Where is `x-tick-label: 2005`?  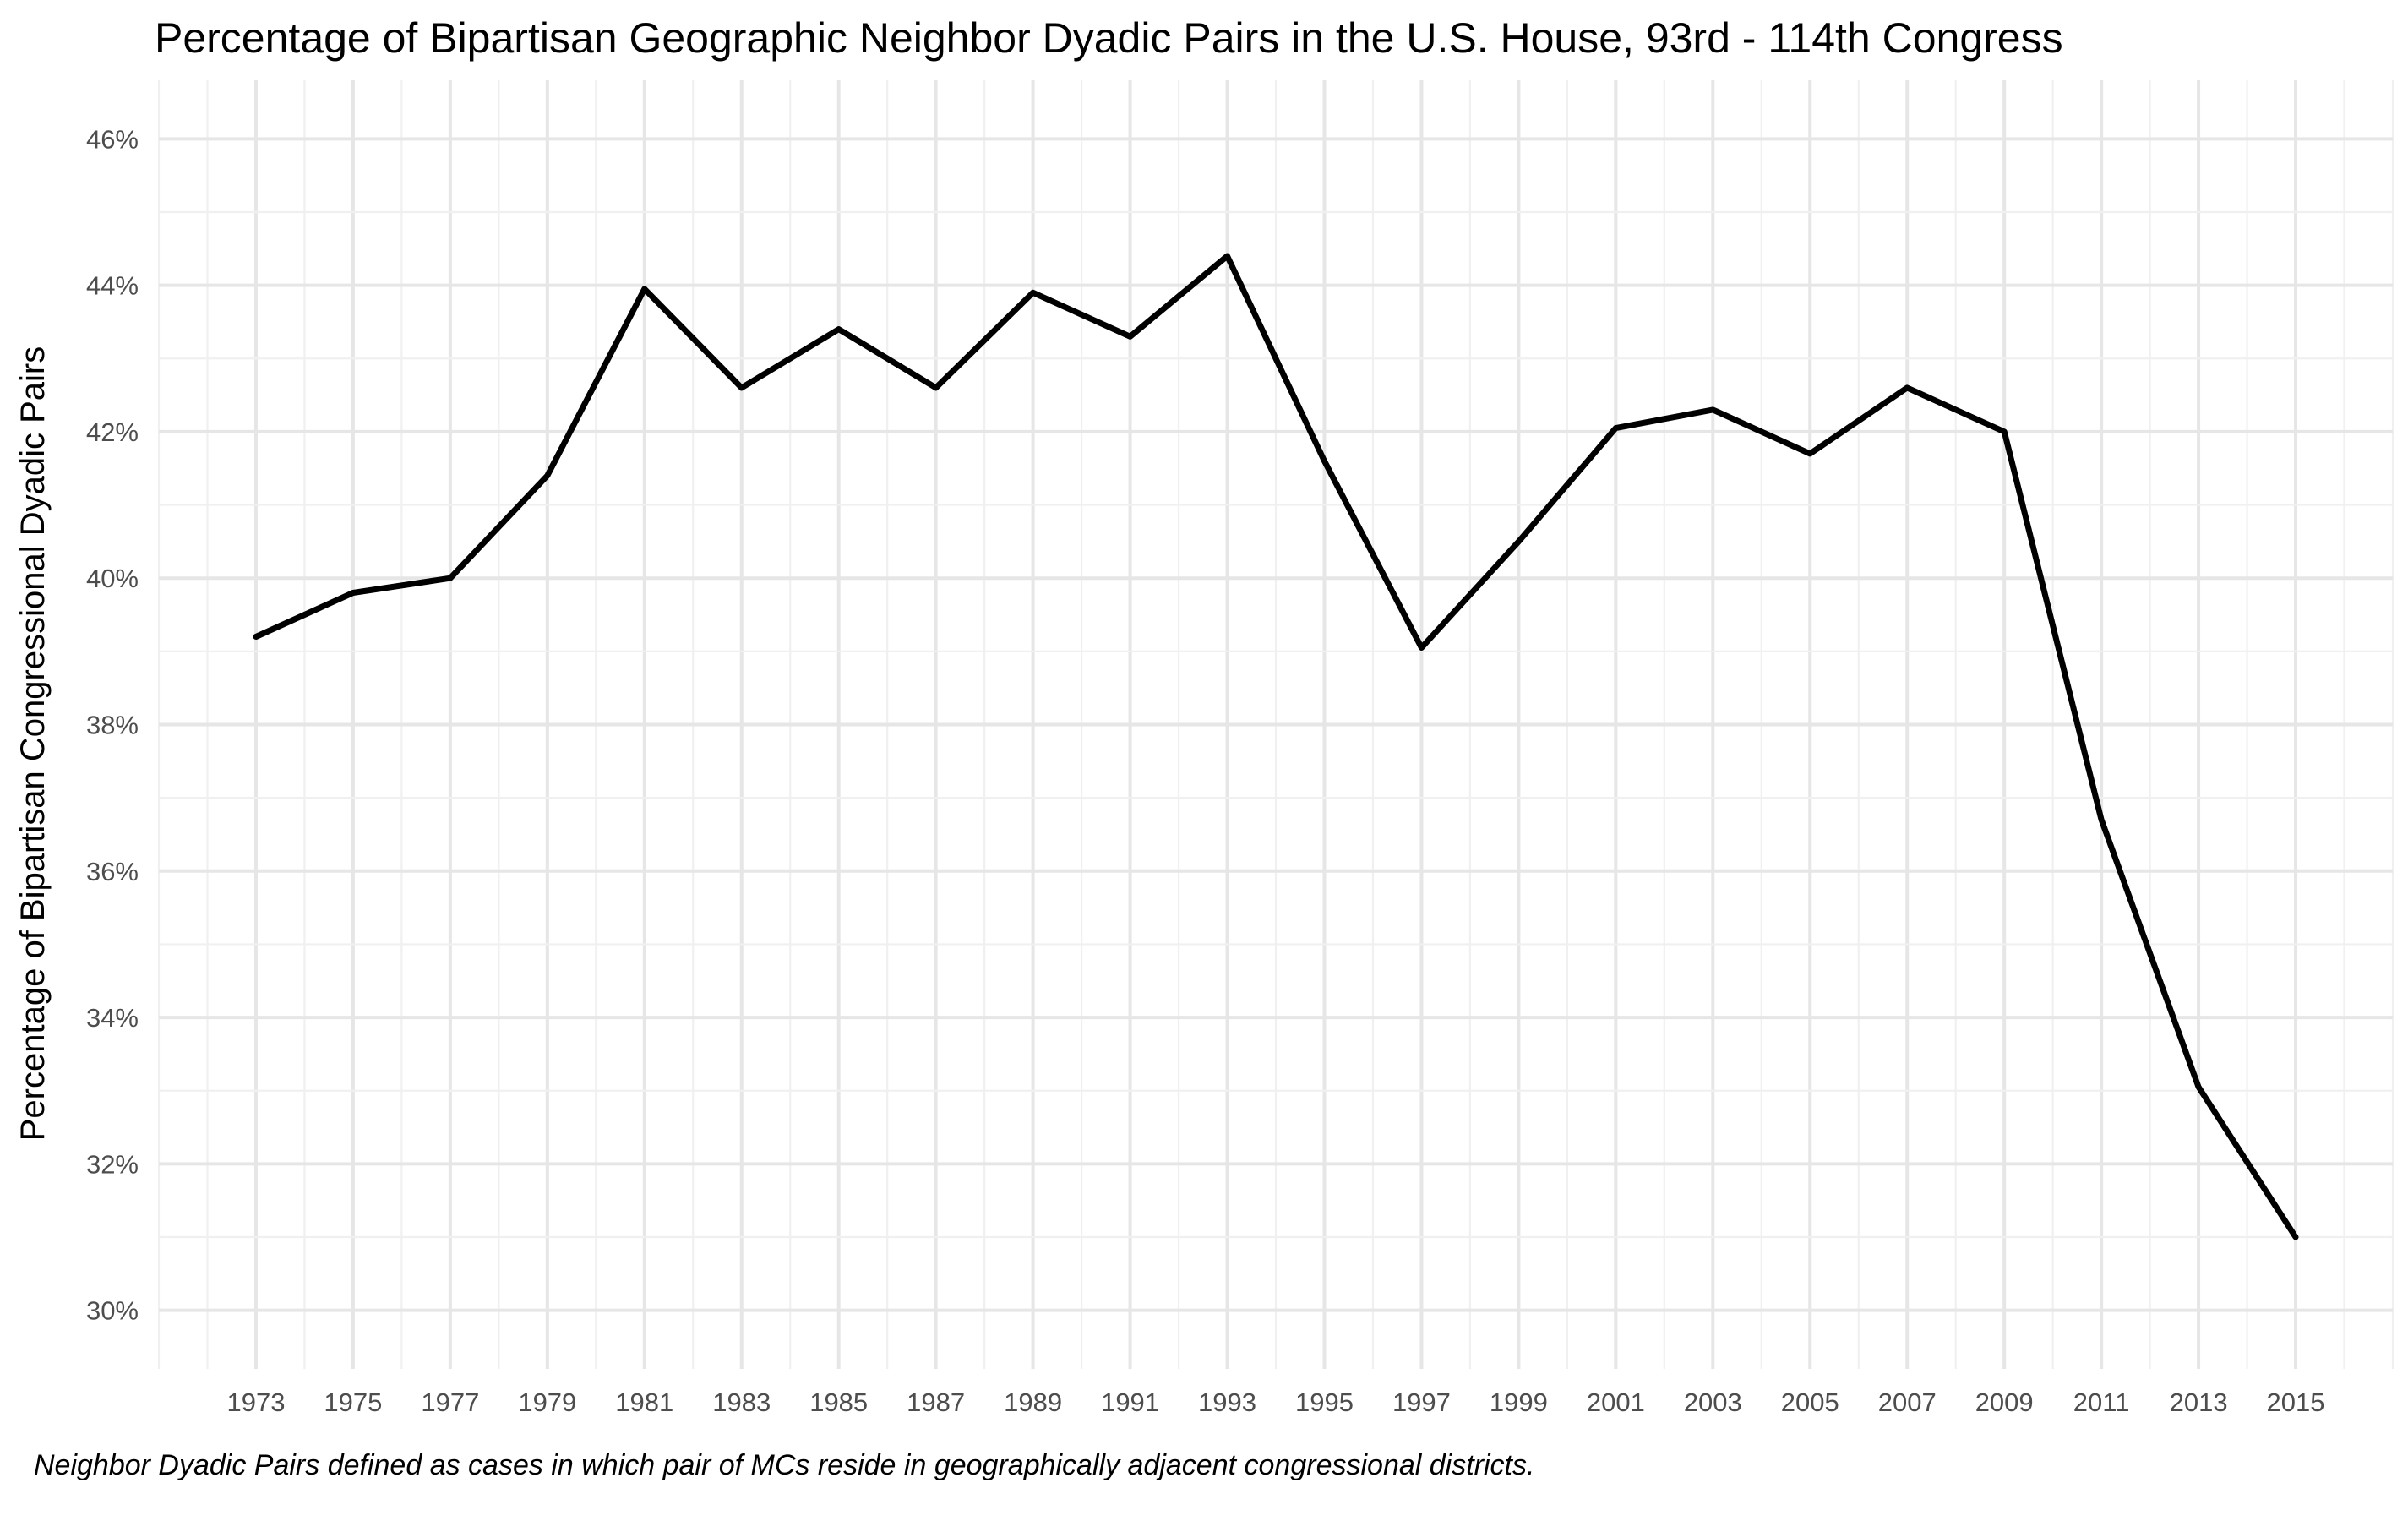 x-tick-label: 2005 is located at coordinates (1810, 1402).